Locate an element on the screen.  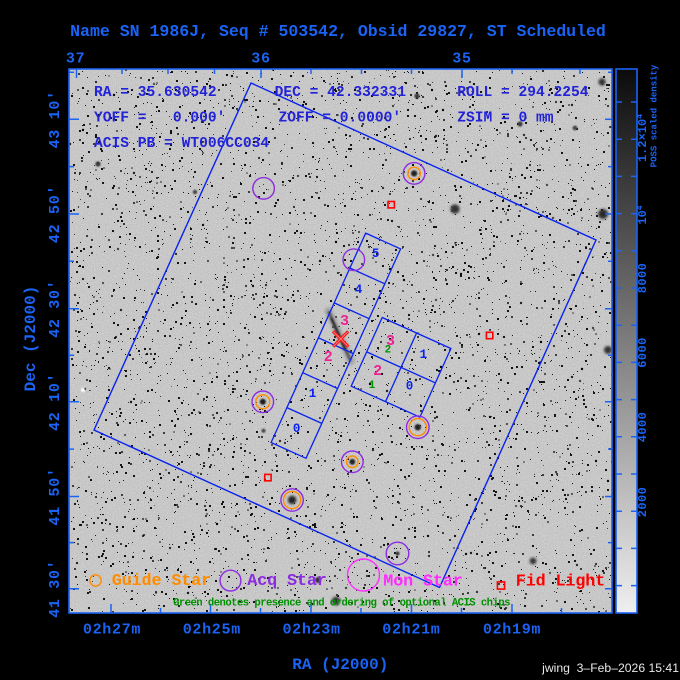
svg-text: 36 is located at coordinates (260, 59).